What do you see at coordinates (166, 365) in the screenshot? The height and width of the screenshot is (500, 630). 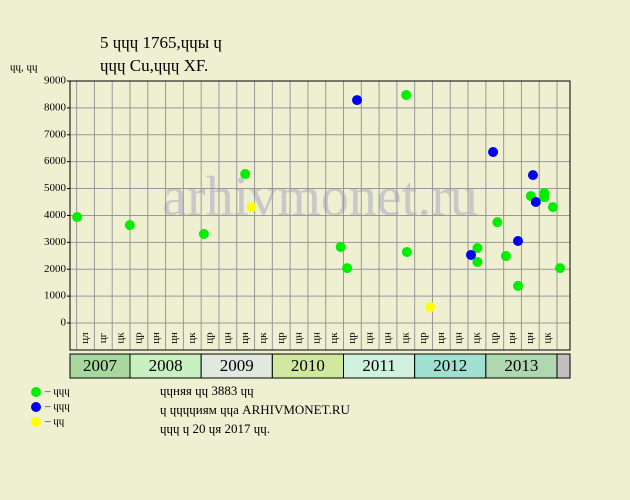 I see `year-label: 2008` at bounding box center [166, 365].